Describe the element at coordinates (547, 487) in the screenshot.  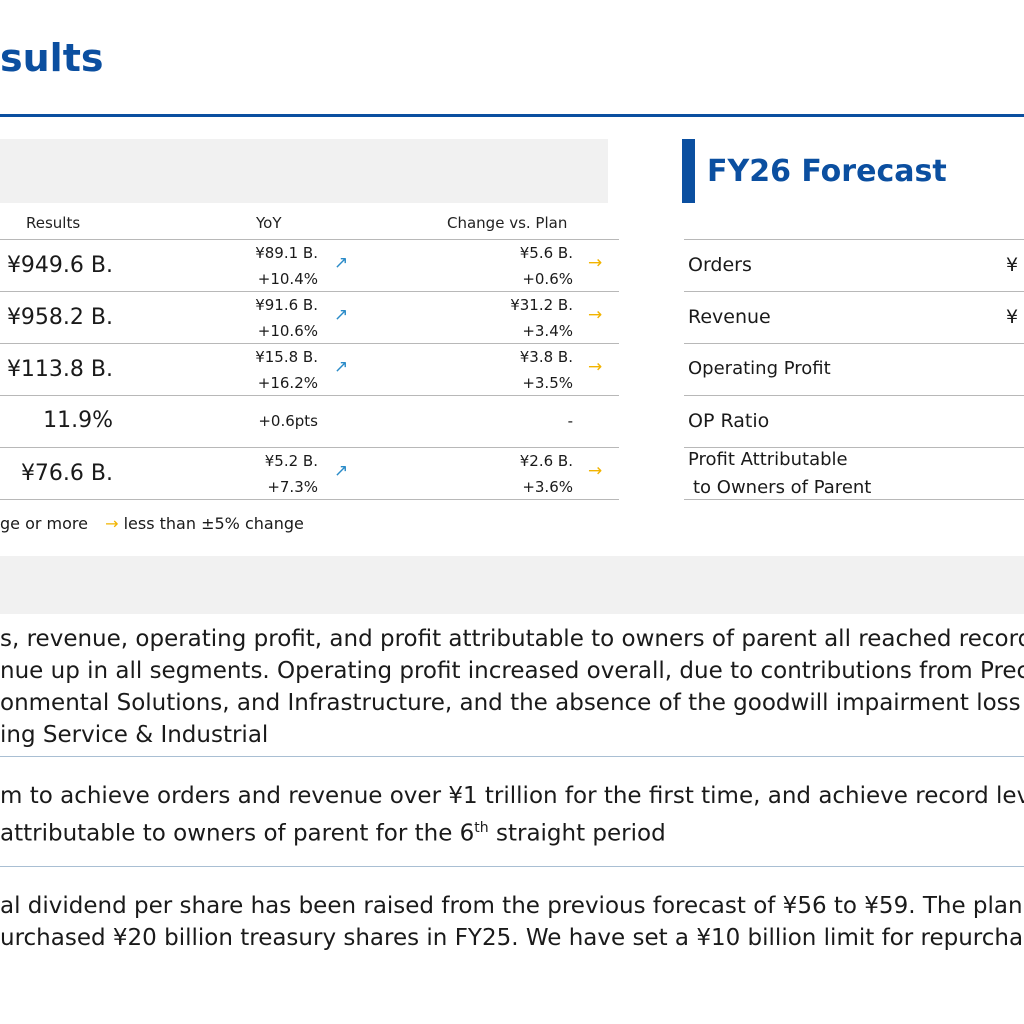
I see `plan-percent: +3.6%` at that location.